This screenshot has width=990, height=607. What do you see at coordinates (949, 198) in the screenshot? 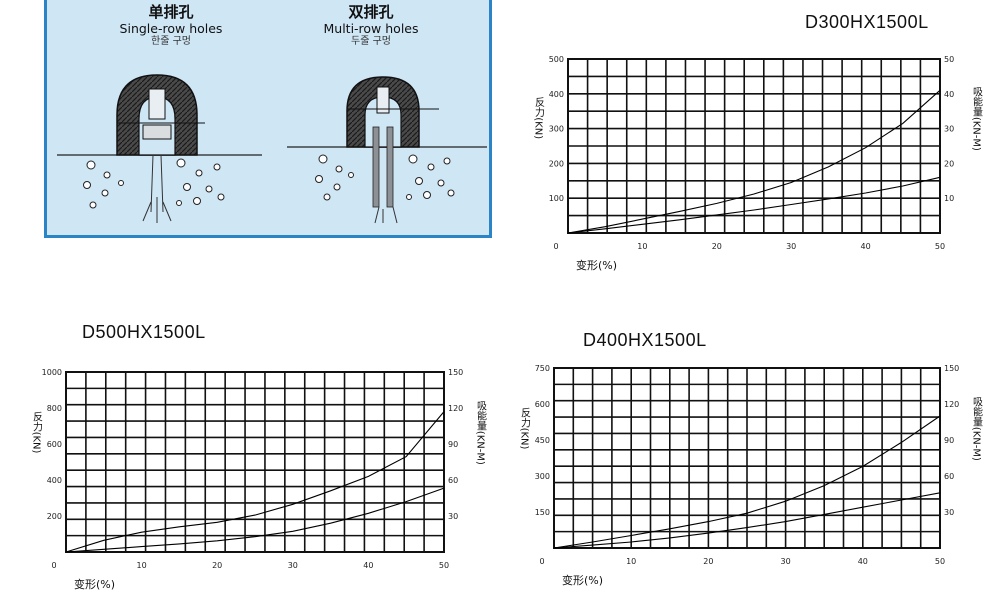
I see `y2-tick-label: 10` at bounding box center [949, 198].